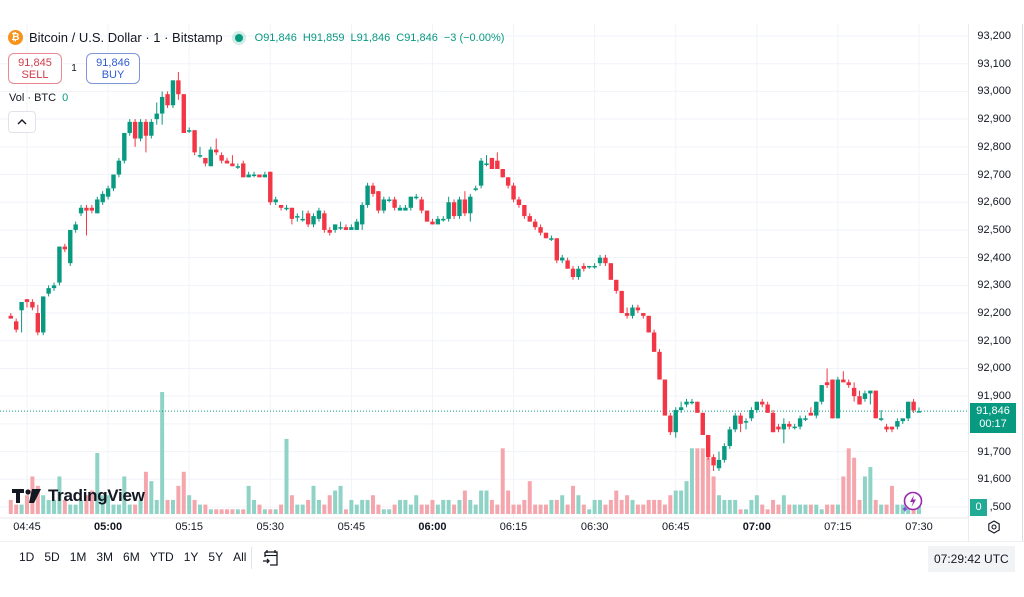 The width and height of the screenshot is (1024, 597). What do you see at coordinates (35, 68) in the screenshot?
I see `sell-button: 91,845 SELL` at bounding box center [35, 68].